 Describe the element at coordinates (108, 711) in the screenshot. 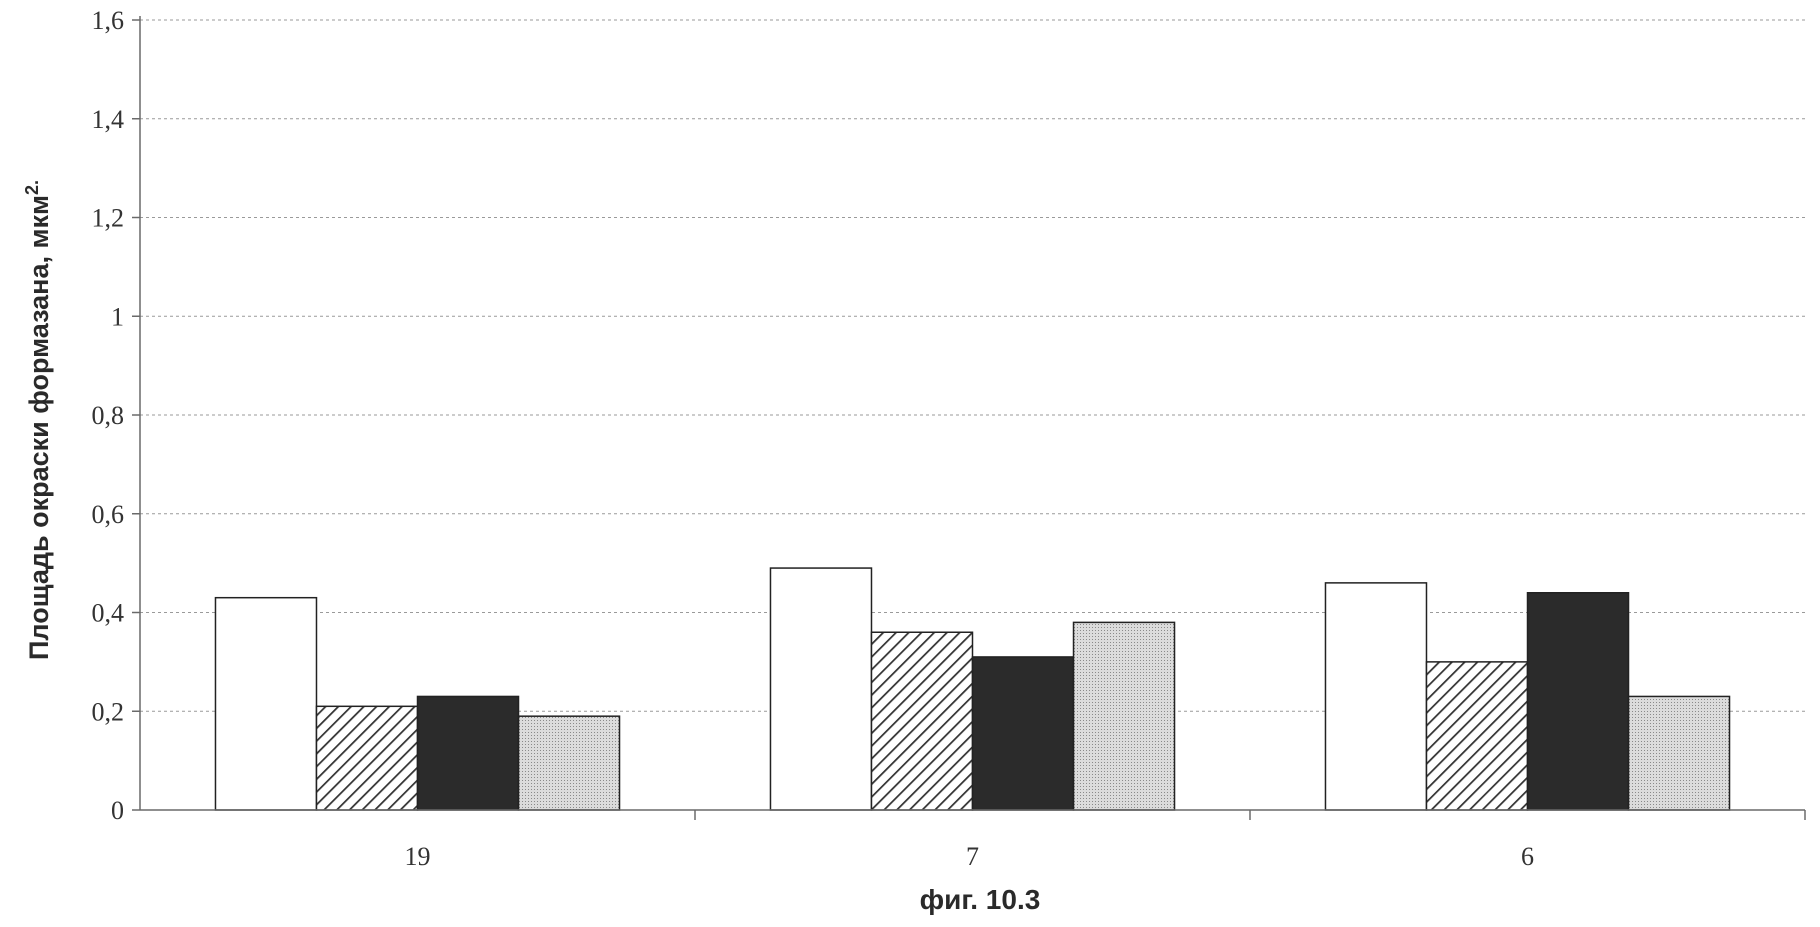

I see `y-tick-label: 0,2` at that location.